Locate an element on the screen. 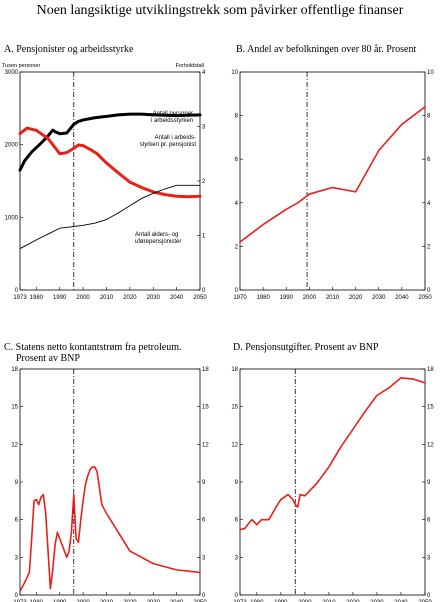 This screenshot has height=602, width=440. panel-a-series-label: Antall i arbeids- is located at coordinates (175, 138).